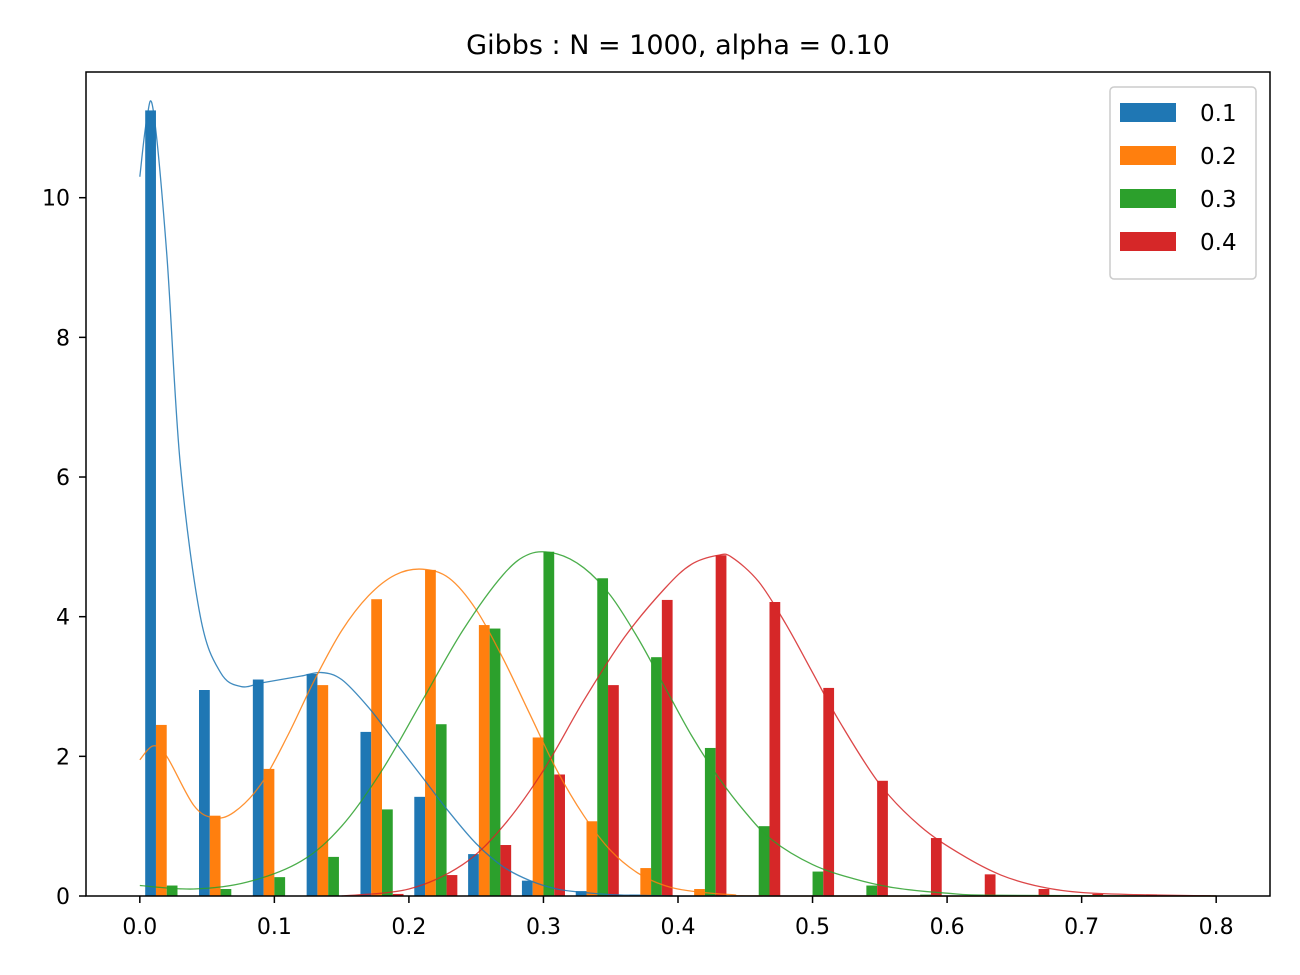  What do you see at coordinates (1218, 157) in the screenshot?
I see `legend-label-0.2: 0.2` at bounding box center [1218, 157].